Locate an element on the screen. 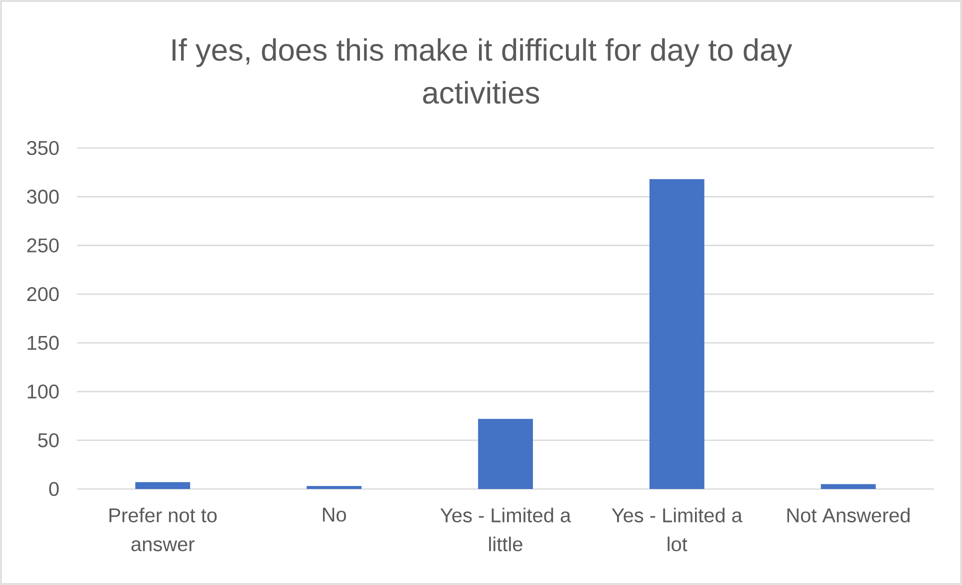 The image size is (962, 585). y-tick-label: 150 is located at coordinates (43, 343).